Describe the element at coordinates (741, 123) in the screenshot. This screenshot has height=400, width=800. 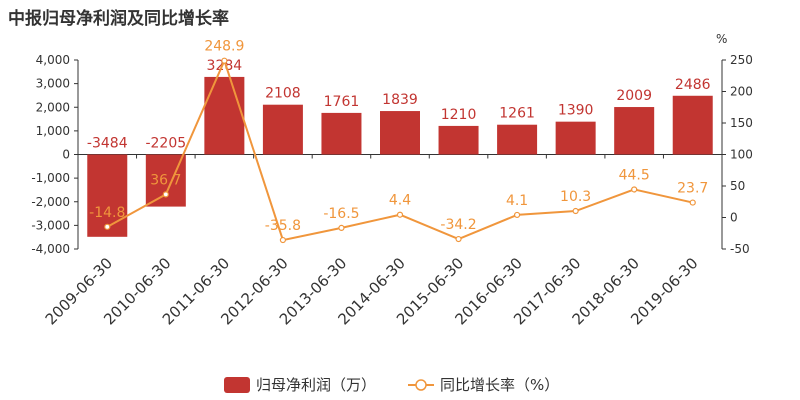
I see `y-right-tick-label: 150` at that location.